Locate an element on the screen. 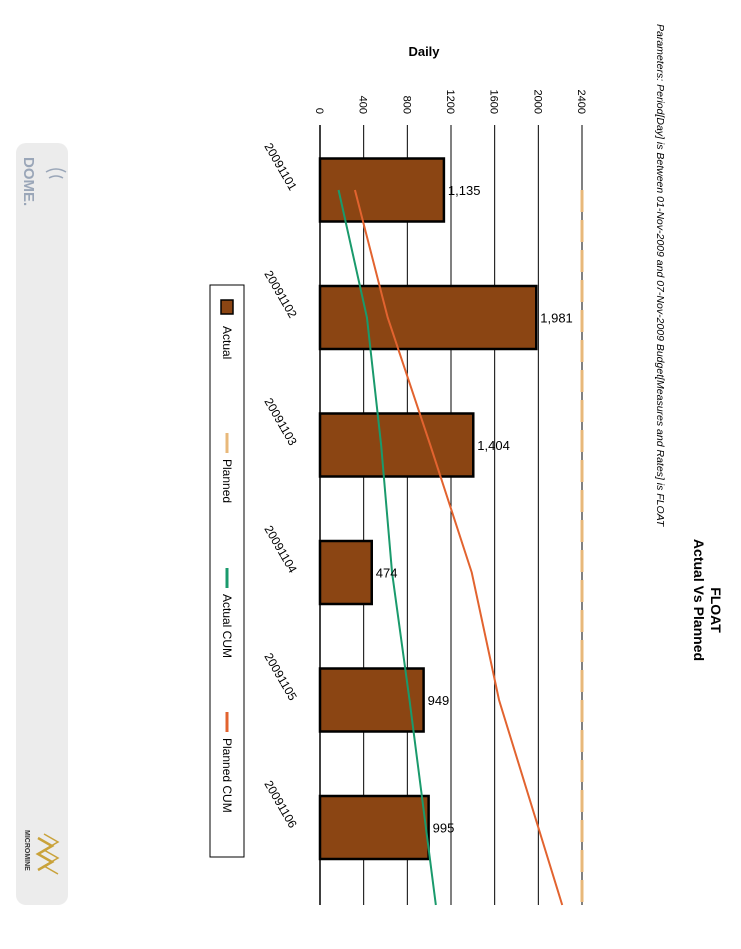 The image size is (741, 949). bar-data-label: 474 is located at coordinates (387, 573).